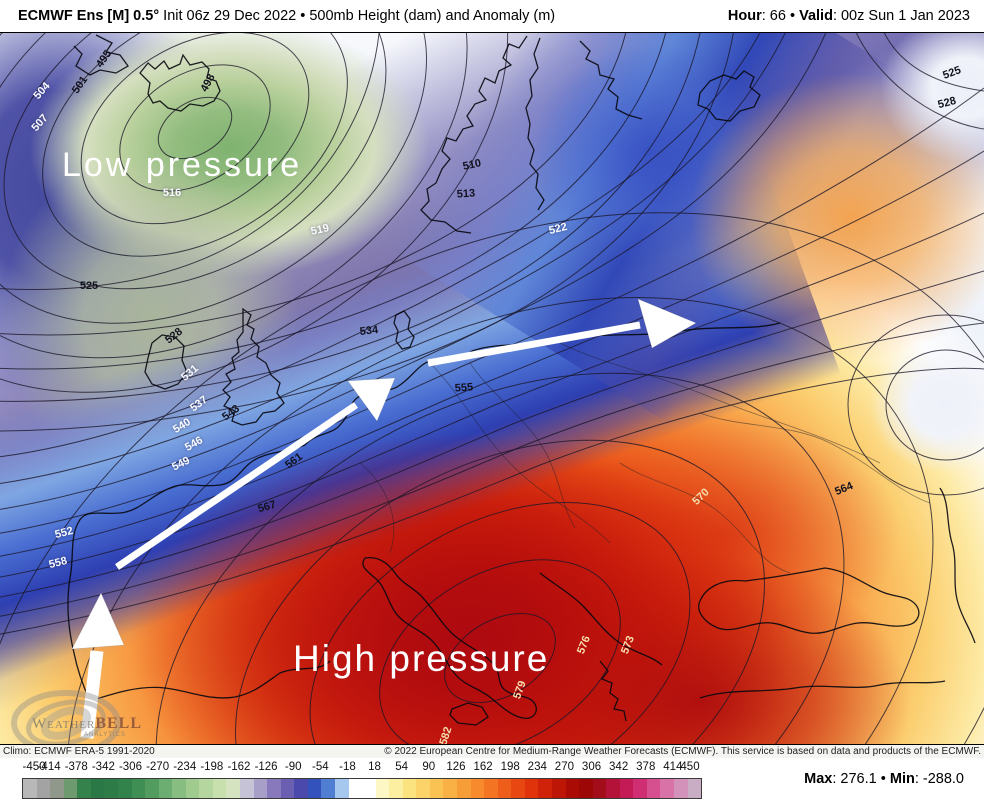 This screenshot has width=984, height=808. What do you see at coordinates (822, 689) in the screenshot?
I see `coast-turkey` at bounding box center [822, 689].